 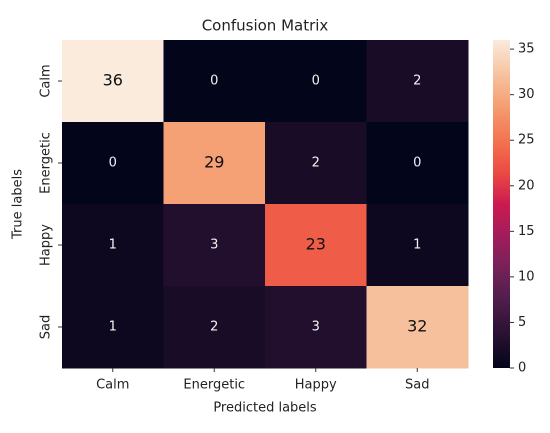 What do you see at coordinates (112, 385) in the screenshot?
I see `x-tick-label: Calm` at bounding box center [112, 385].